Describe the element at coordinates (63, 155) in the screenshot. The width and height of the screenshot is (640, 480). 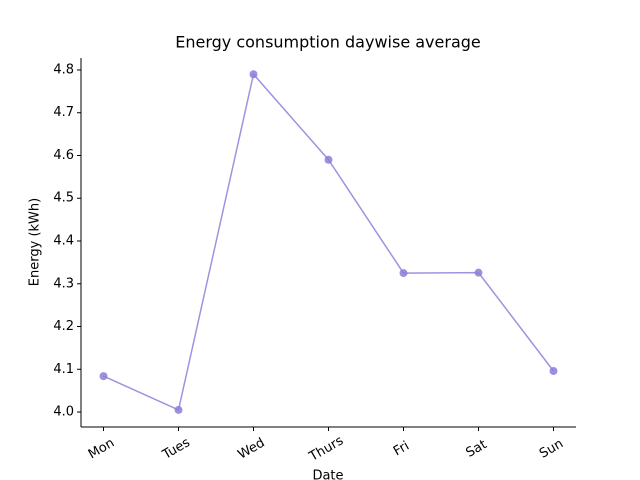
I see `y-tick-label: 4.6` at that location.